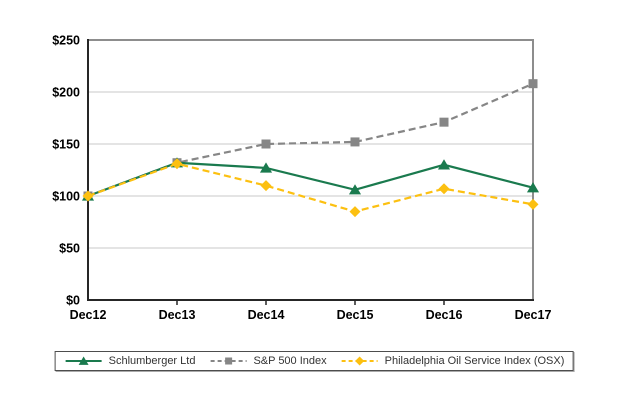 The width and height of the screenshot is (628, 407). I want to click on x-axis-label: Dec16, so click(444, 315).